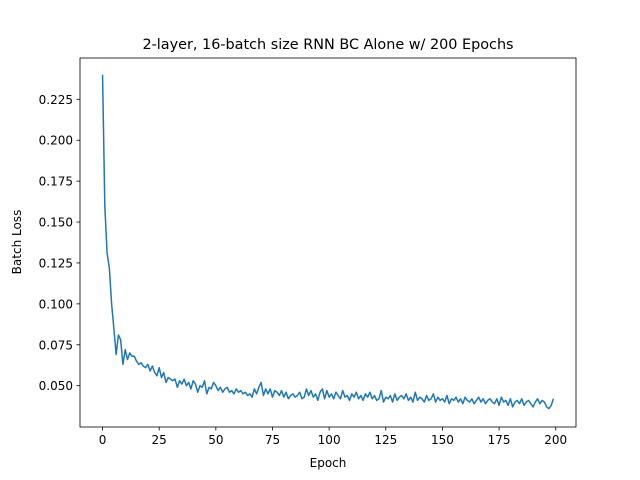 This screenshot has width=640, height=480. What do you see at coordinates (56, 304) in the screenshot?
I see `y-tick-label: 0.100` at bounding box center [56, 304].